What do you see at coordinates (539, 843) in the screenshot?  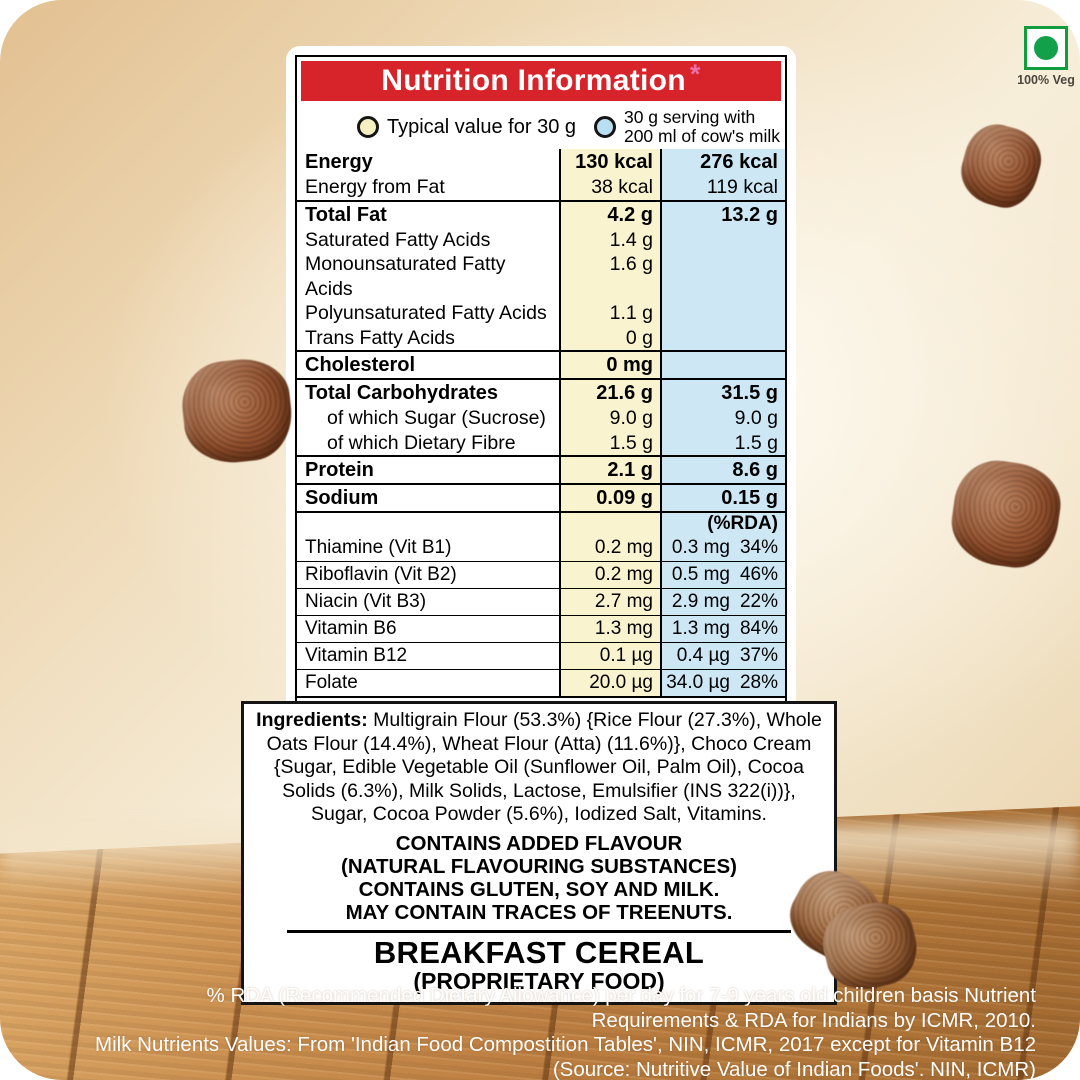 I see `allergen-line: CONTAINS ADDED FLAVOUR` at bounding box center [539, 843].